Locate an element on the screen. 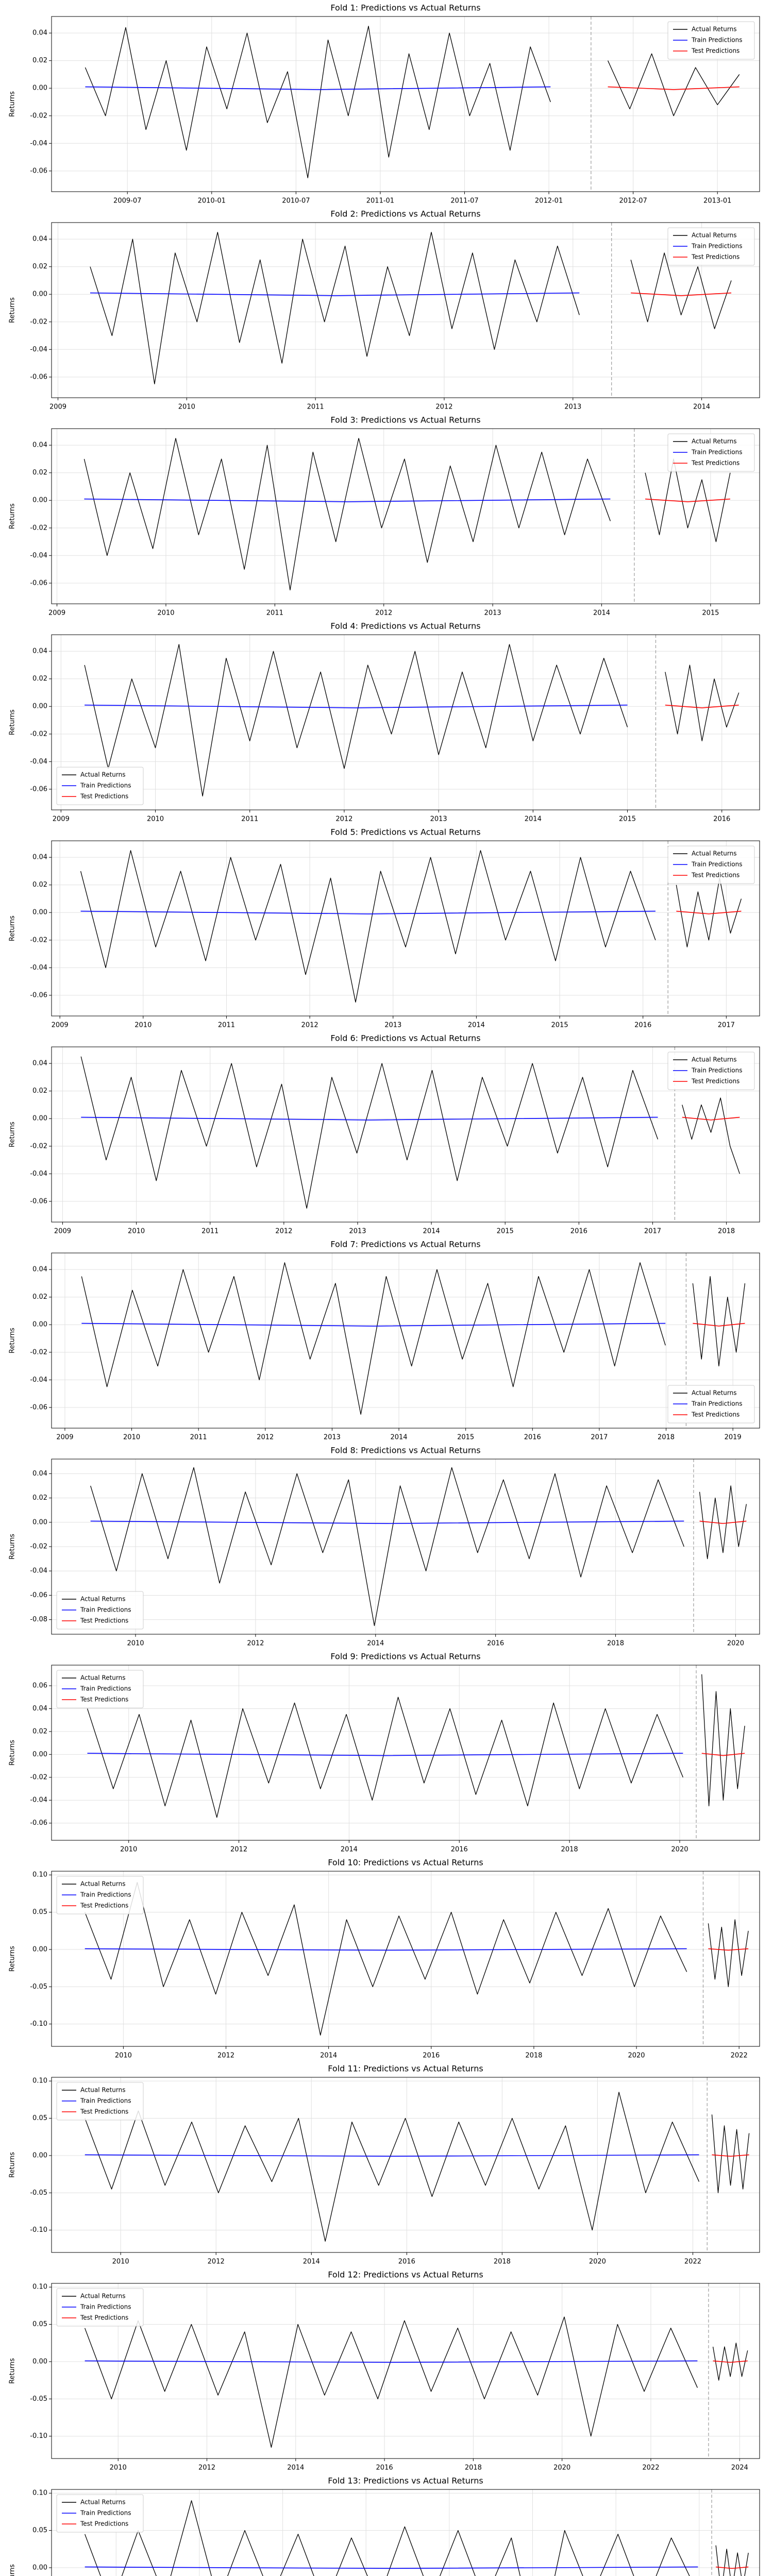 This screenshot has height=2576, width=773. x-tick-label: 2017 is located at coordinates (726, 1025).